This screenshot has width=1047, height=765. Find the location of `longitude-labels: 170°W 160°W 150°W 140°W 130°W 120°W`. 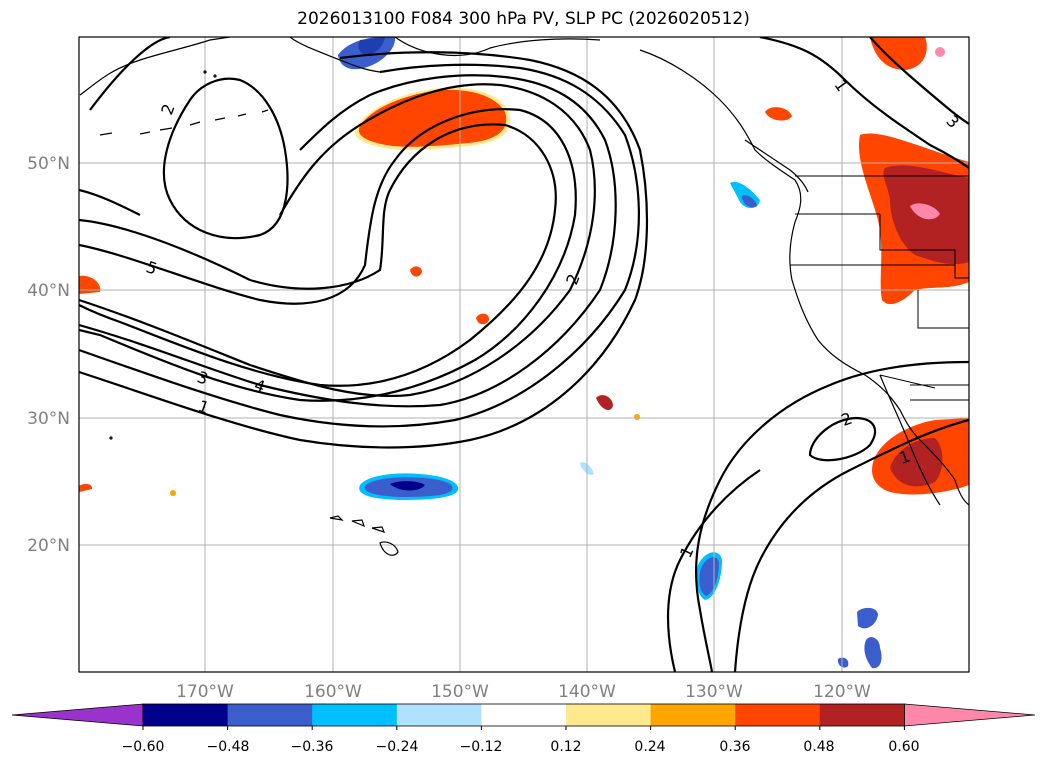

longitude-labels: 170°W 160°W 150°W 140°W 130°W 120°W is located at coordinates (523, 692).